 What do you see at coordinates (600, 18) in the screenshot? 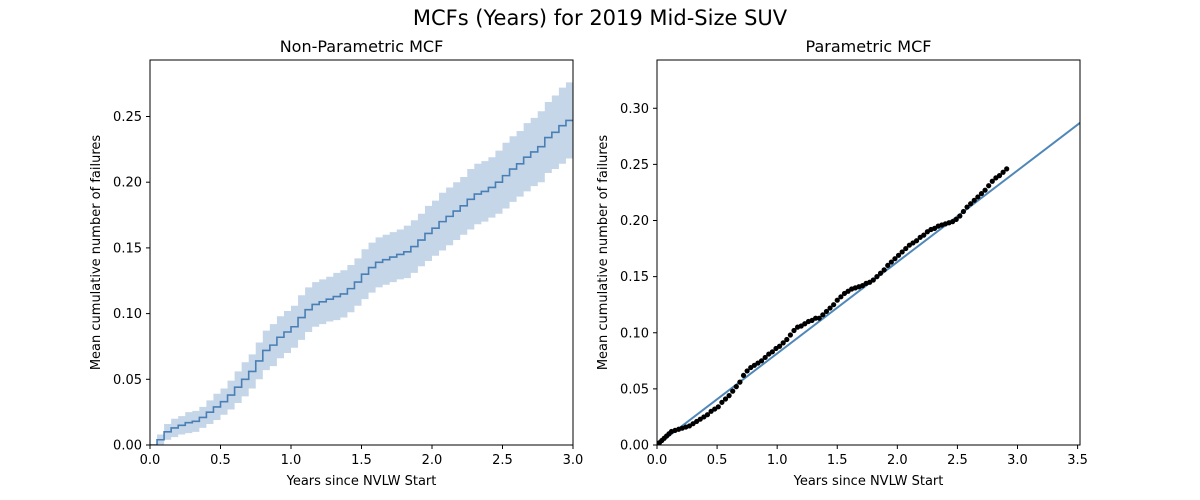
I see `figure-suptitle: MCFs (Years) for 2019 Mid-Size SUV` at bounding box center [600, 18].